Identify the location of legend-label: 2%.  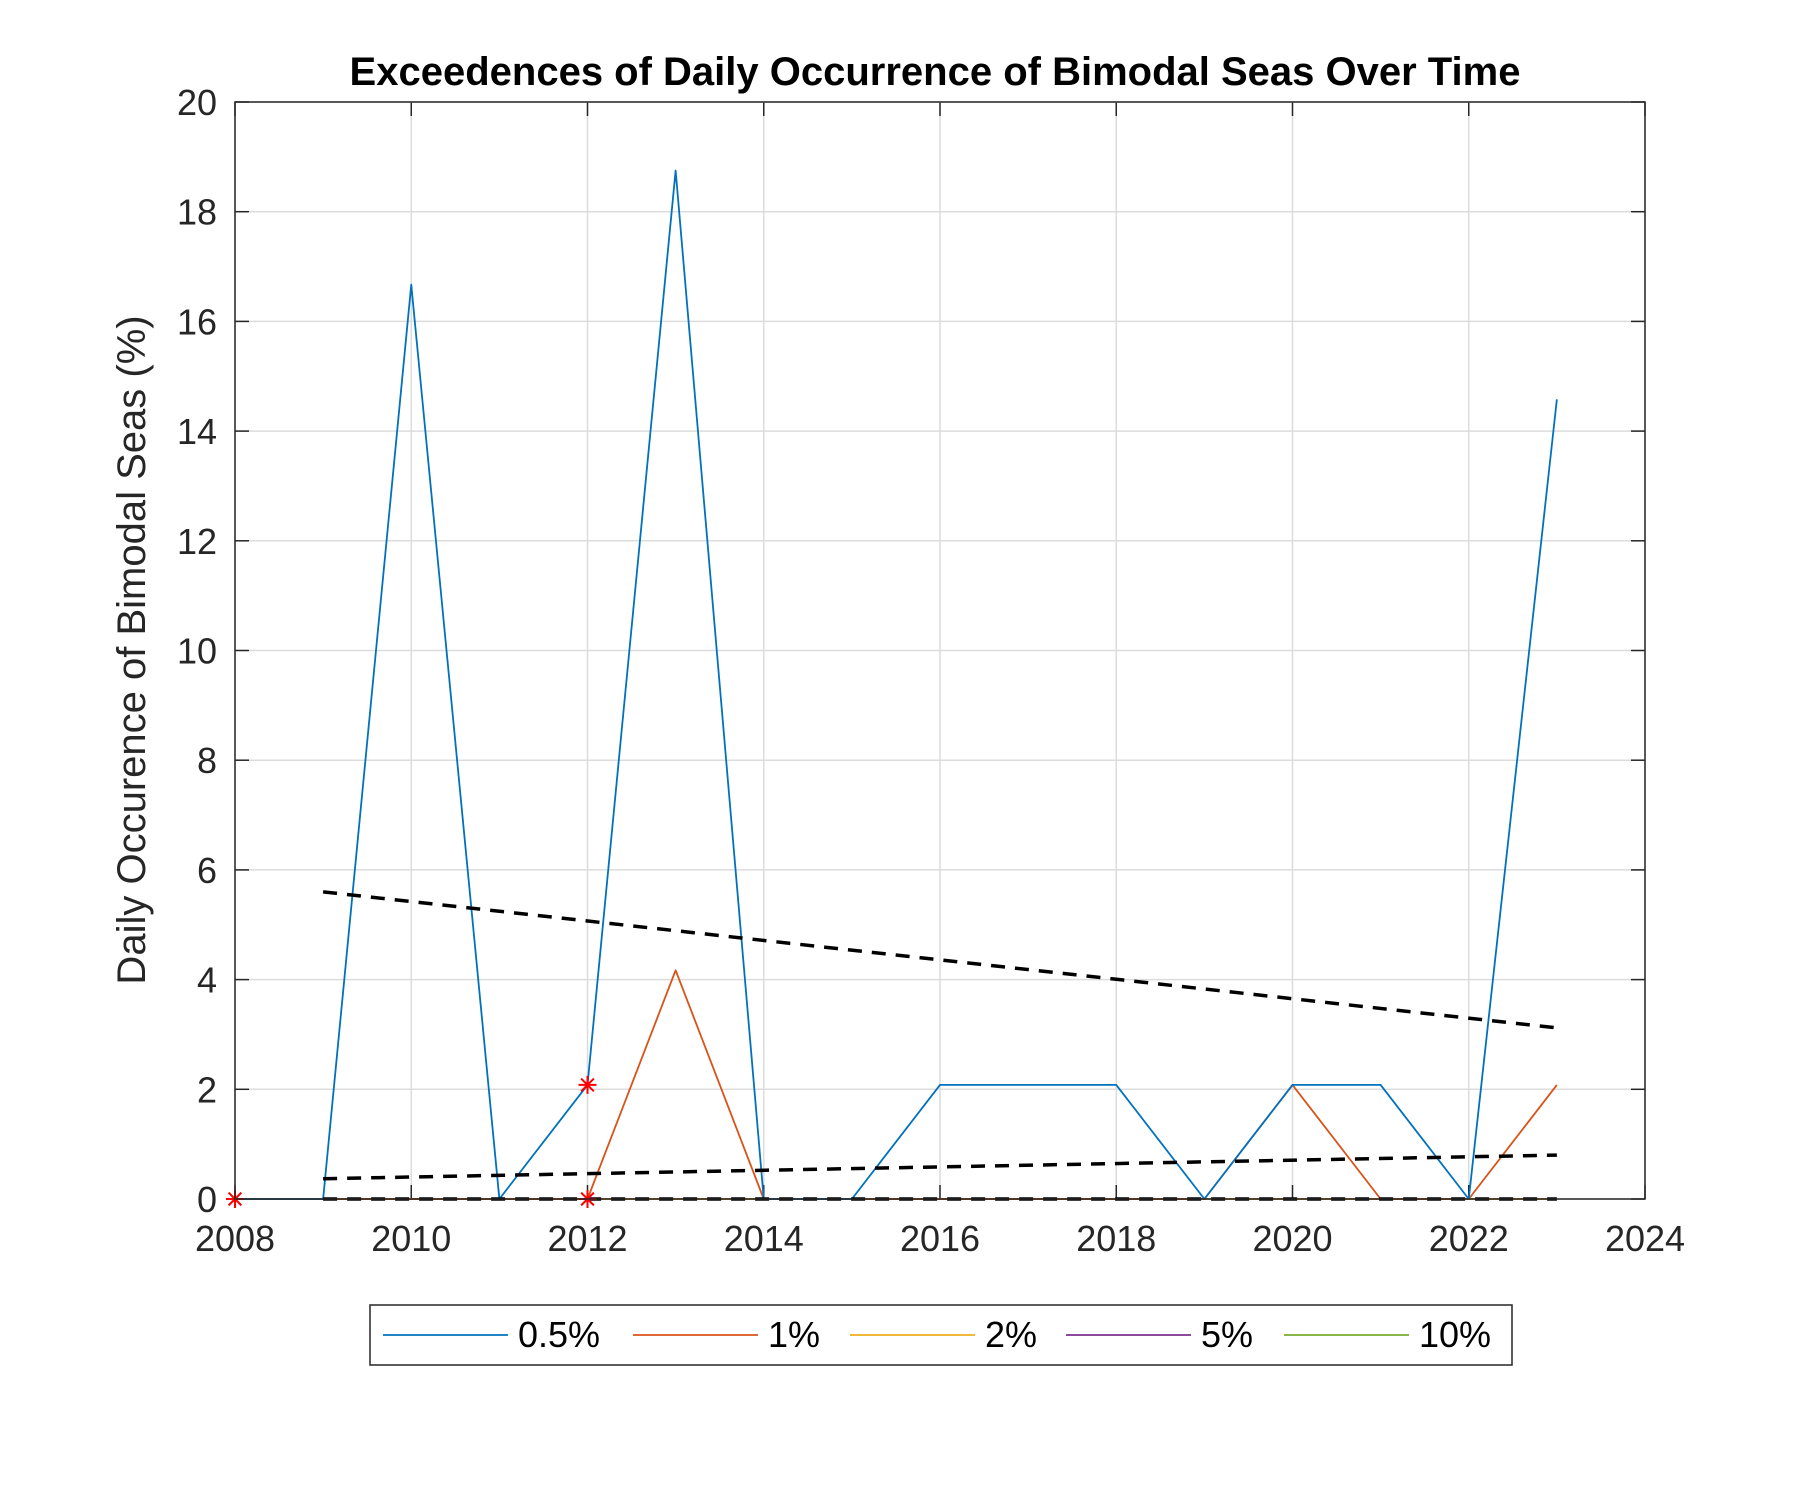
(1011, 1334).